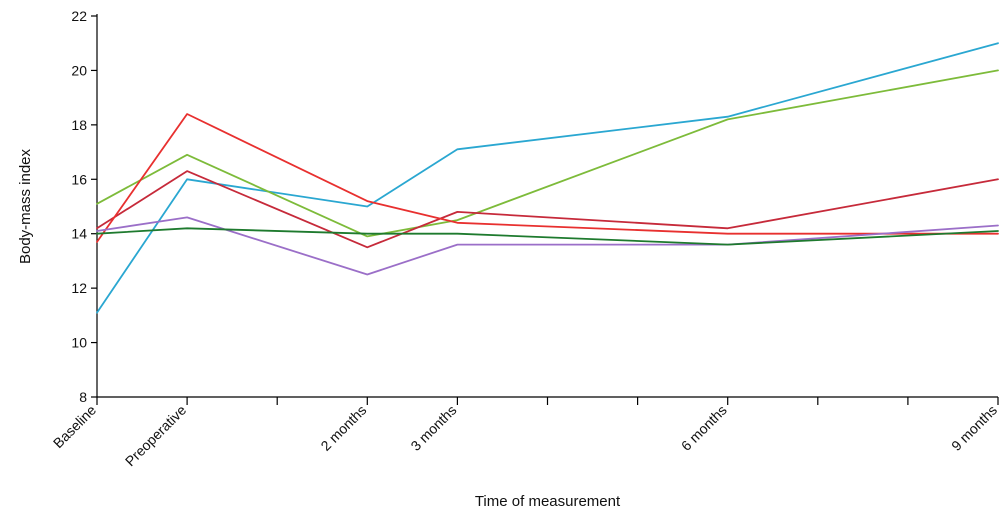 This screenshot has height=515, width=1004. Describe the element at coordinates (974, 428) in the screenshot. I see `x-tick-label: 9 months` at that location.